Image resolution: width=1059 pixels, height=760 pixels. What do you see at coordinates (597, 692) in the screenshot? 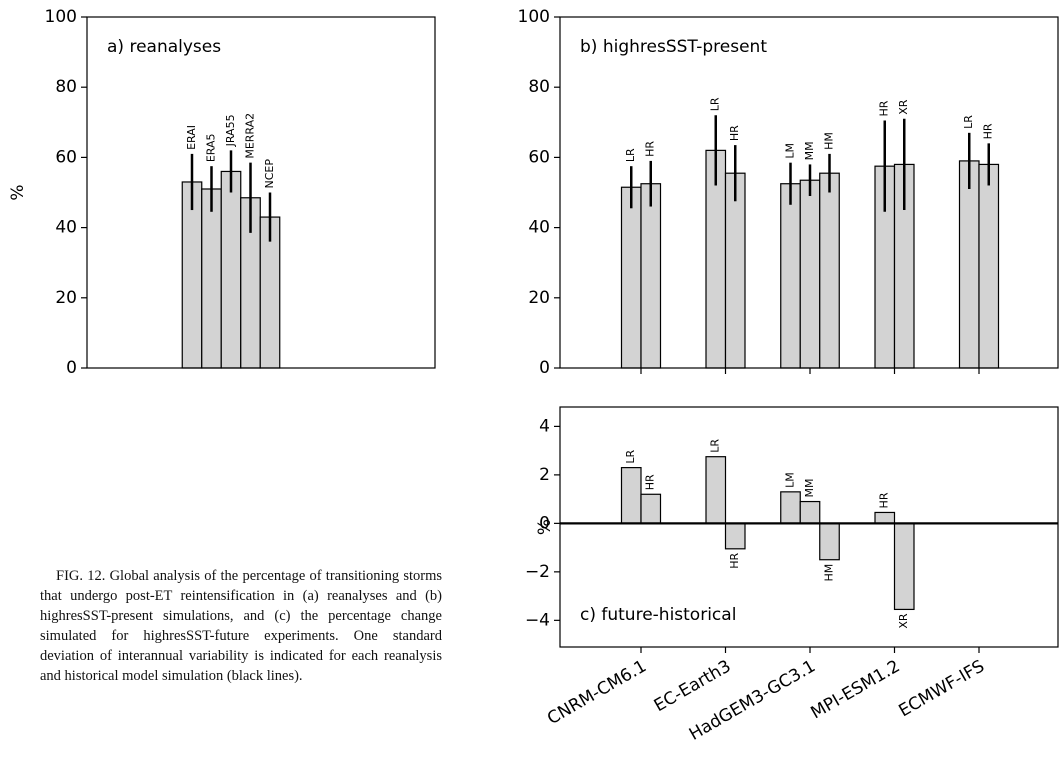
I see `x-tick-label: CNRM-CM6.1` at bounding box center [597, 692].